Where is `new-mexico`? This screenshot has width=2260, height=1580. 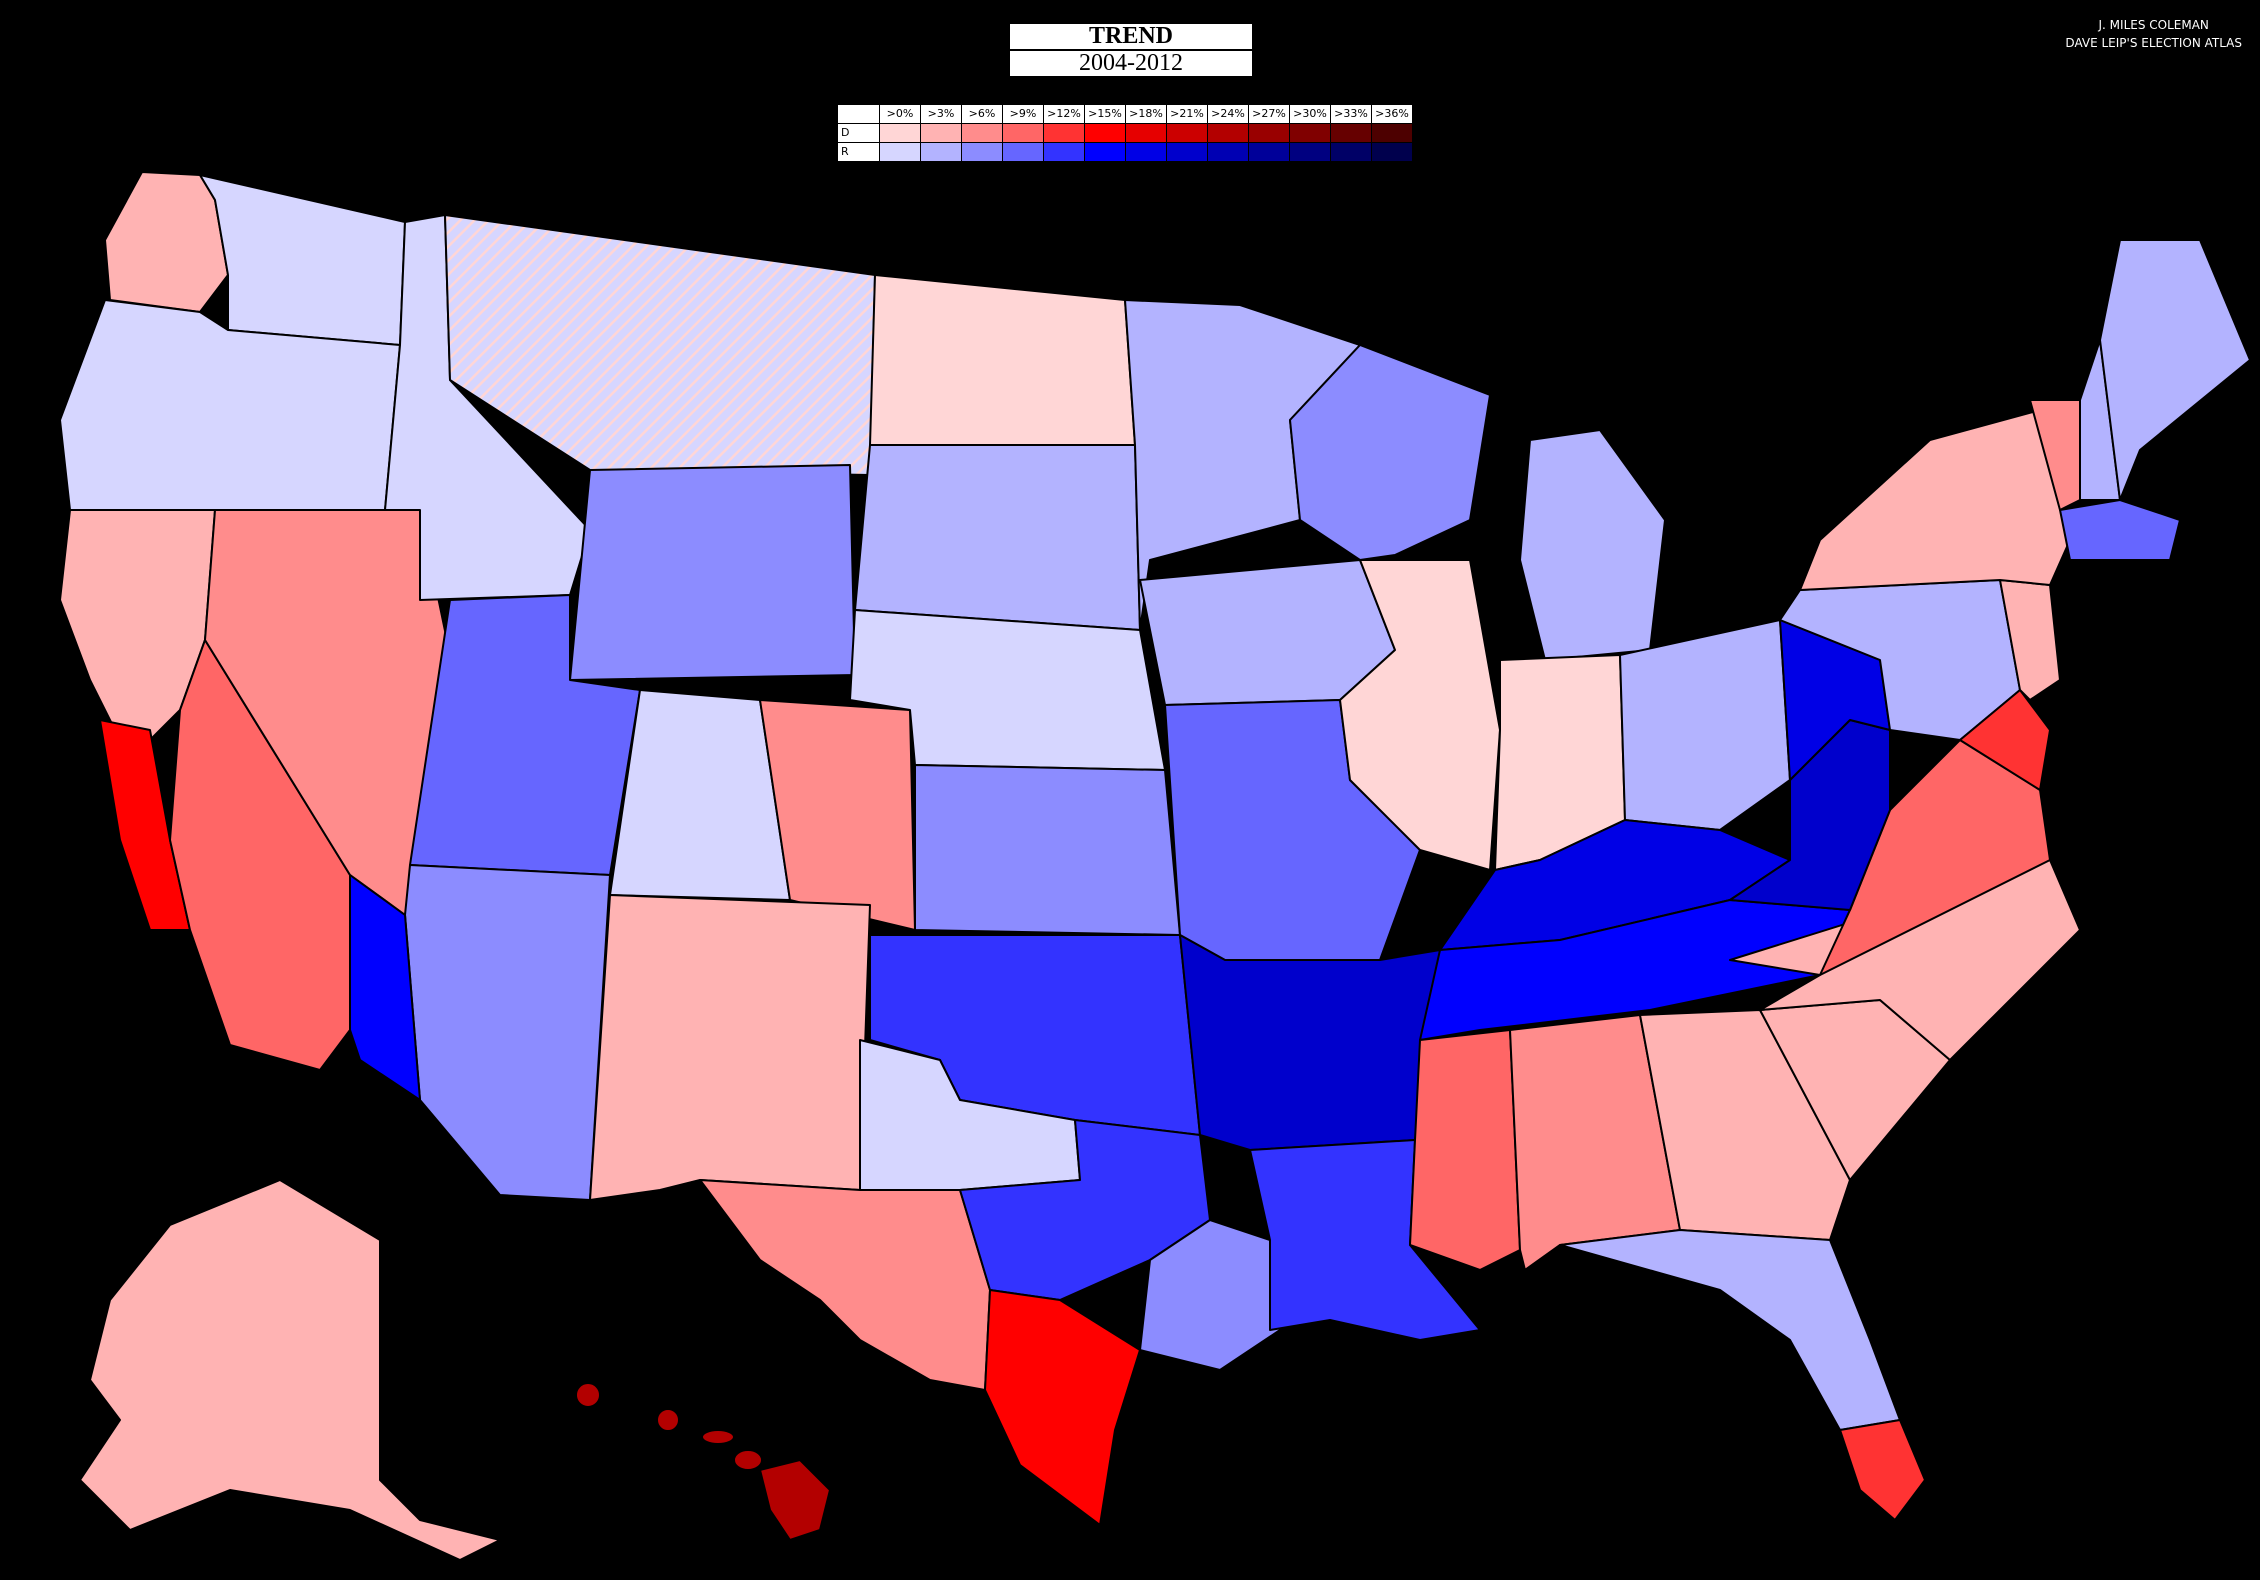 new-mexico is located at coordinates (730, 1047).